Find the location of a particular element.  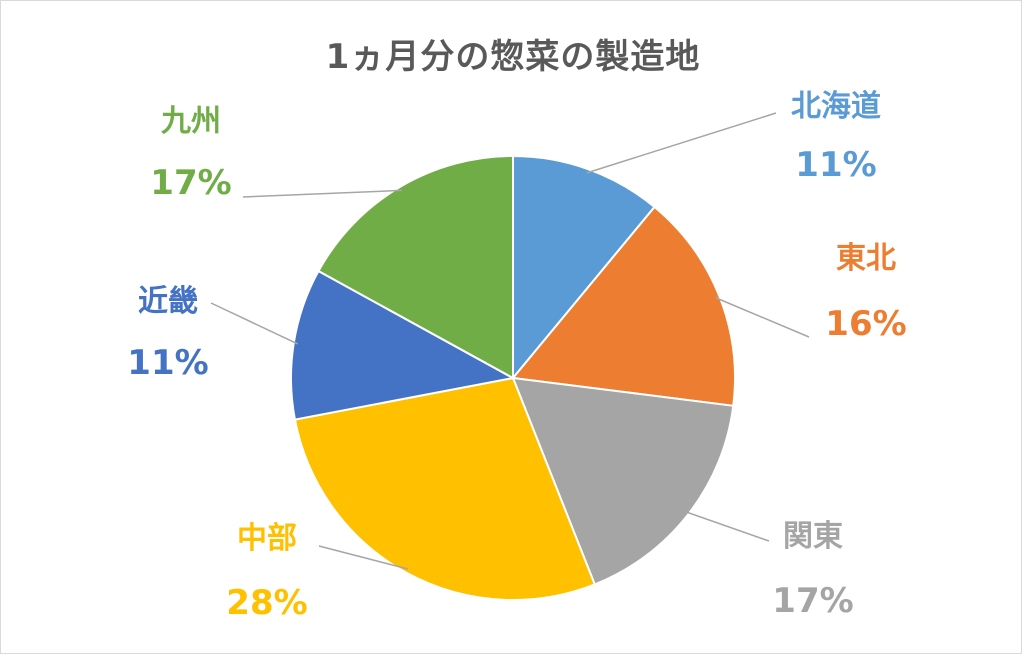

slice-label-chubu: 中部 is located at coordinates (267, 538).